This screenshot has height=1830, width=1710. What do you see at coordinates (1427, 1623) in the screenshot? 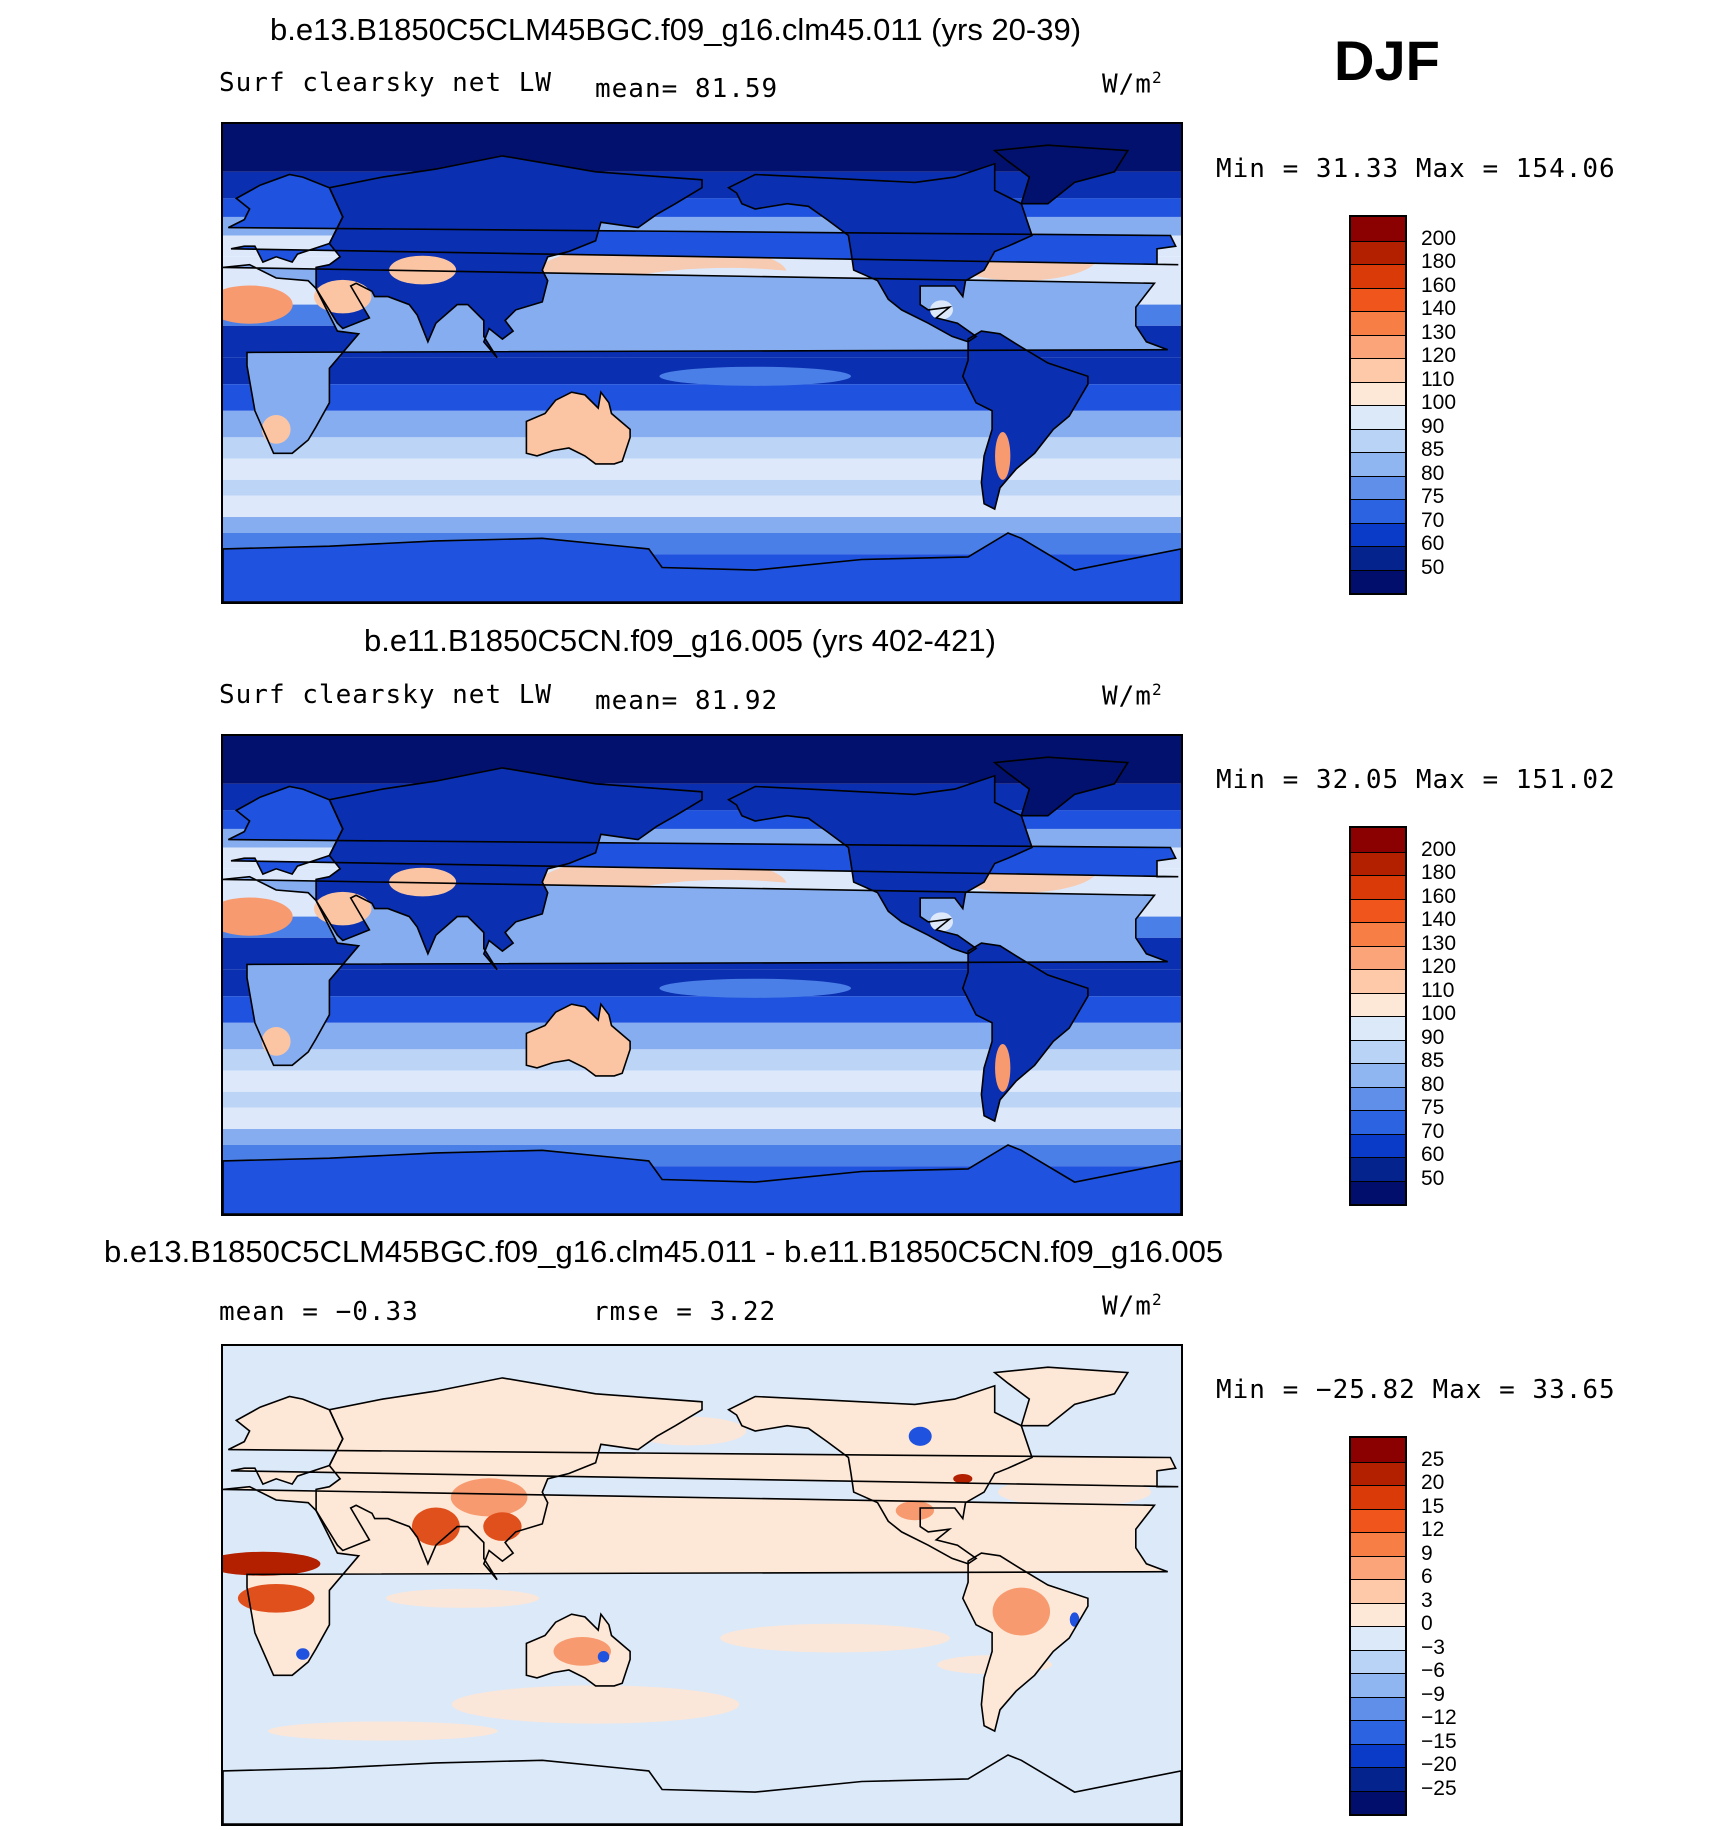
I see `colorbar-label: 0` at bounding box center [1427, 1623].